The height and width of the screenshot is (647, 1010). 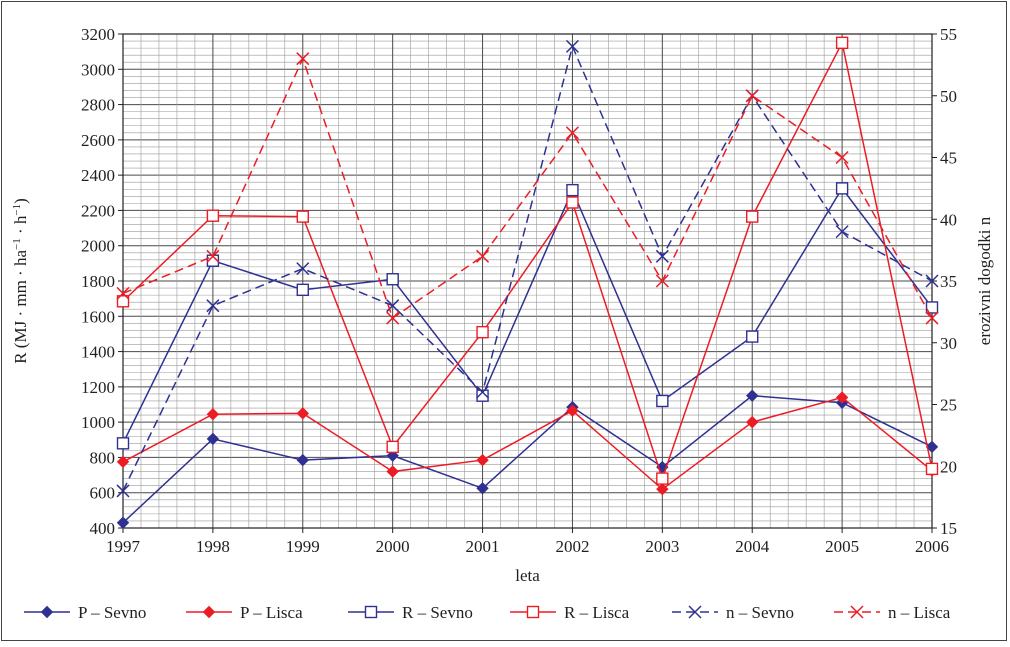 I want to click on y2-axis-title: erozivni dogodki n, so click(x=984, y=280).